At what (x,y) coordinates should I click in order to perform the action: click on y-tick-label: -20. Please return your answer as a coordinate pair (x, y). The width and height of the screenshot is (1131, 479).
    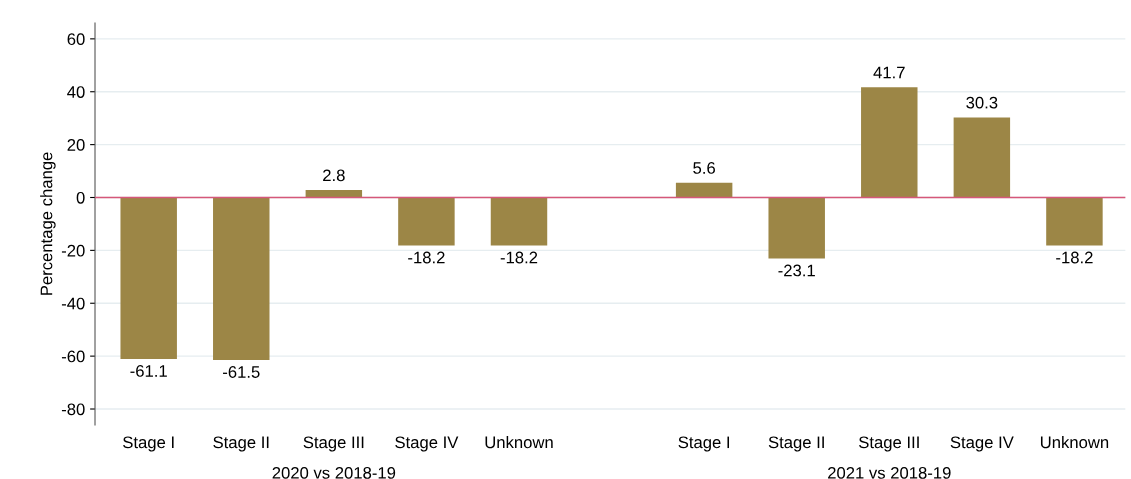
    Looking at the image, I should click on (73, 250).